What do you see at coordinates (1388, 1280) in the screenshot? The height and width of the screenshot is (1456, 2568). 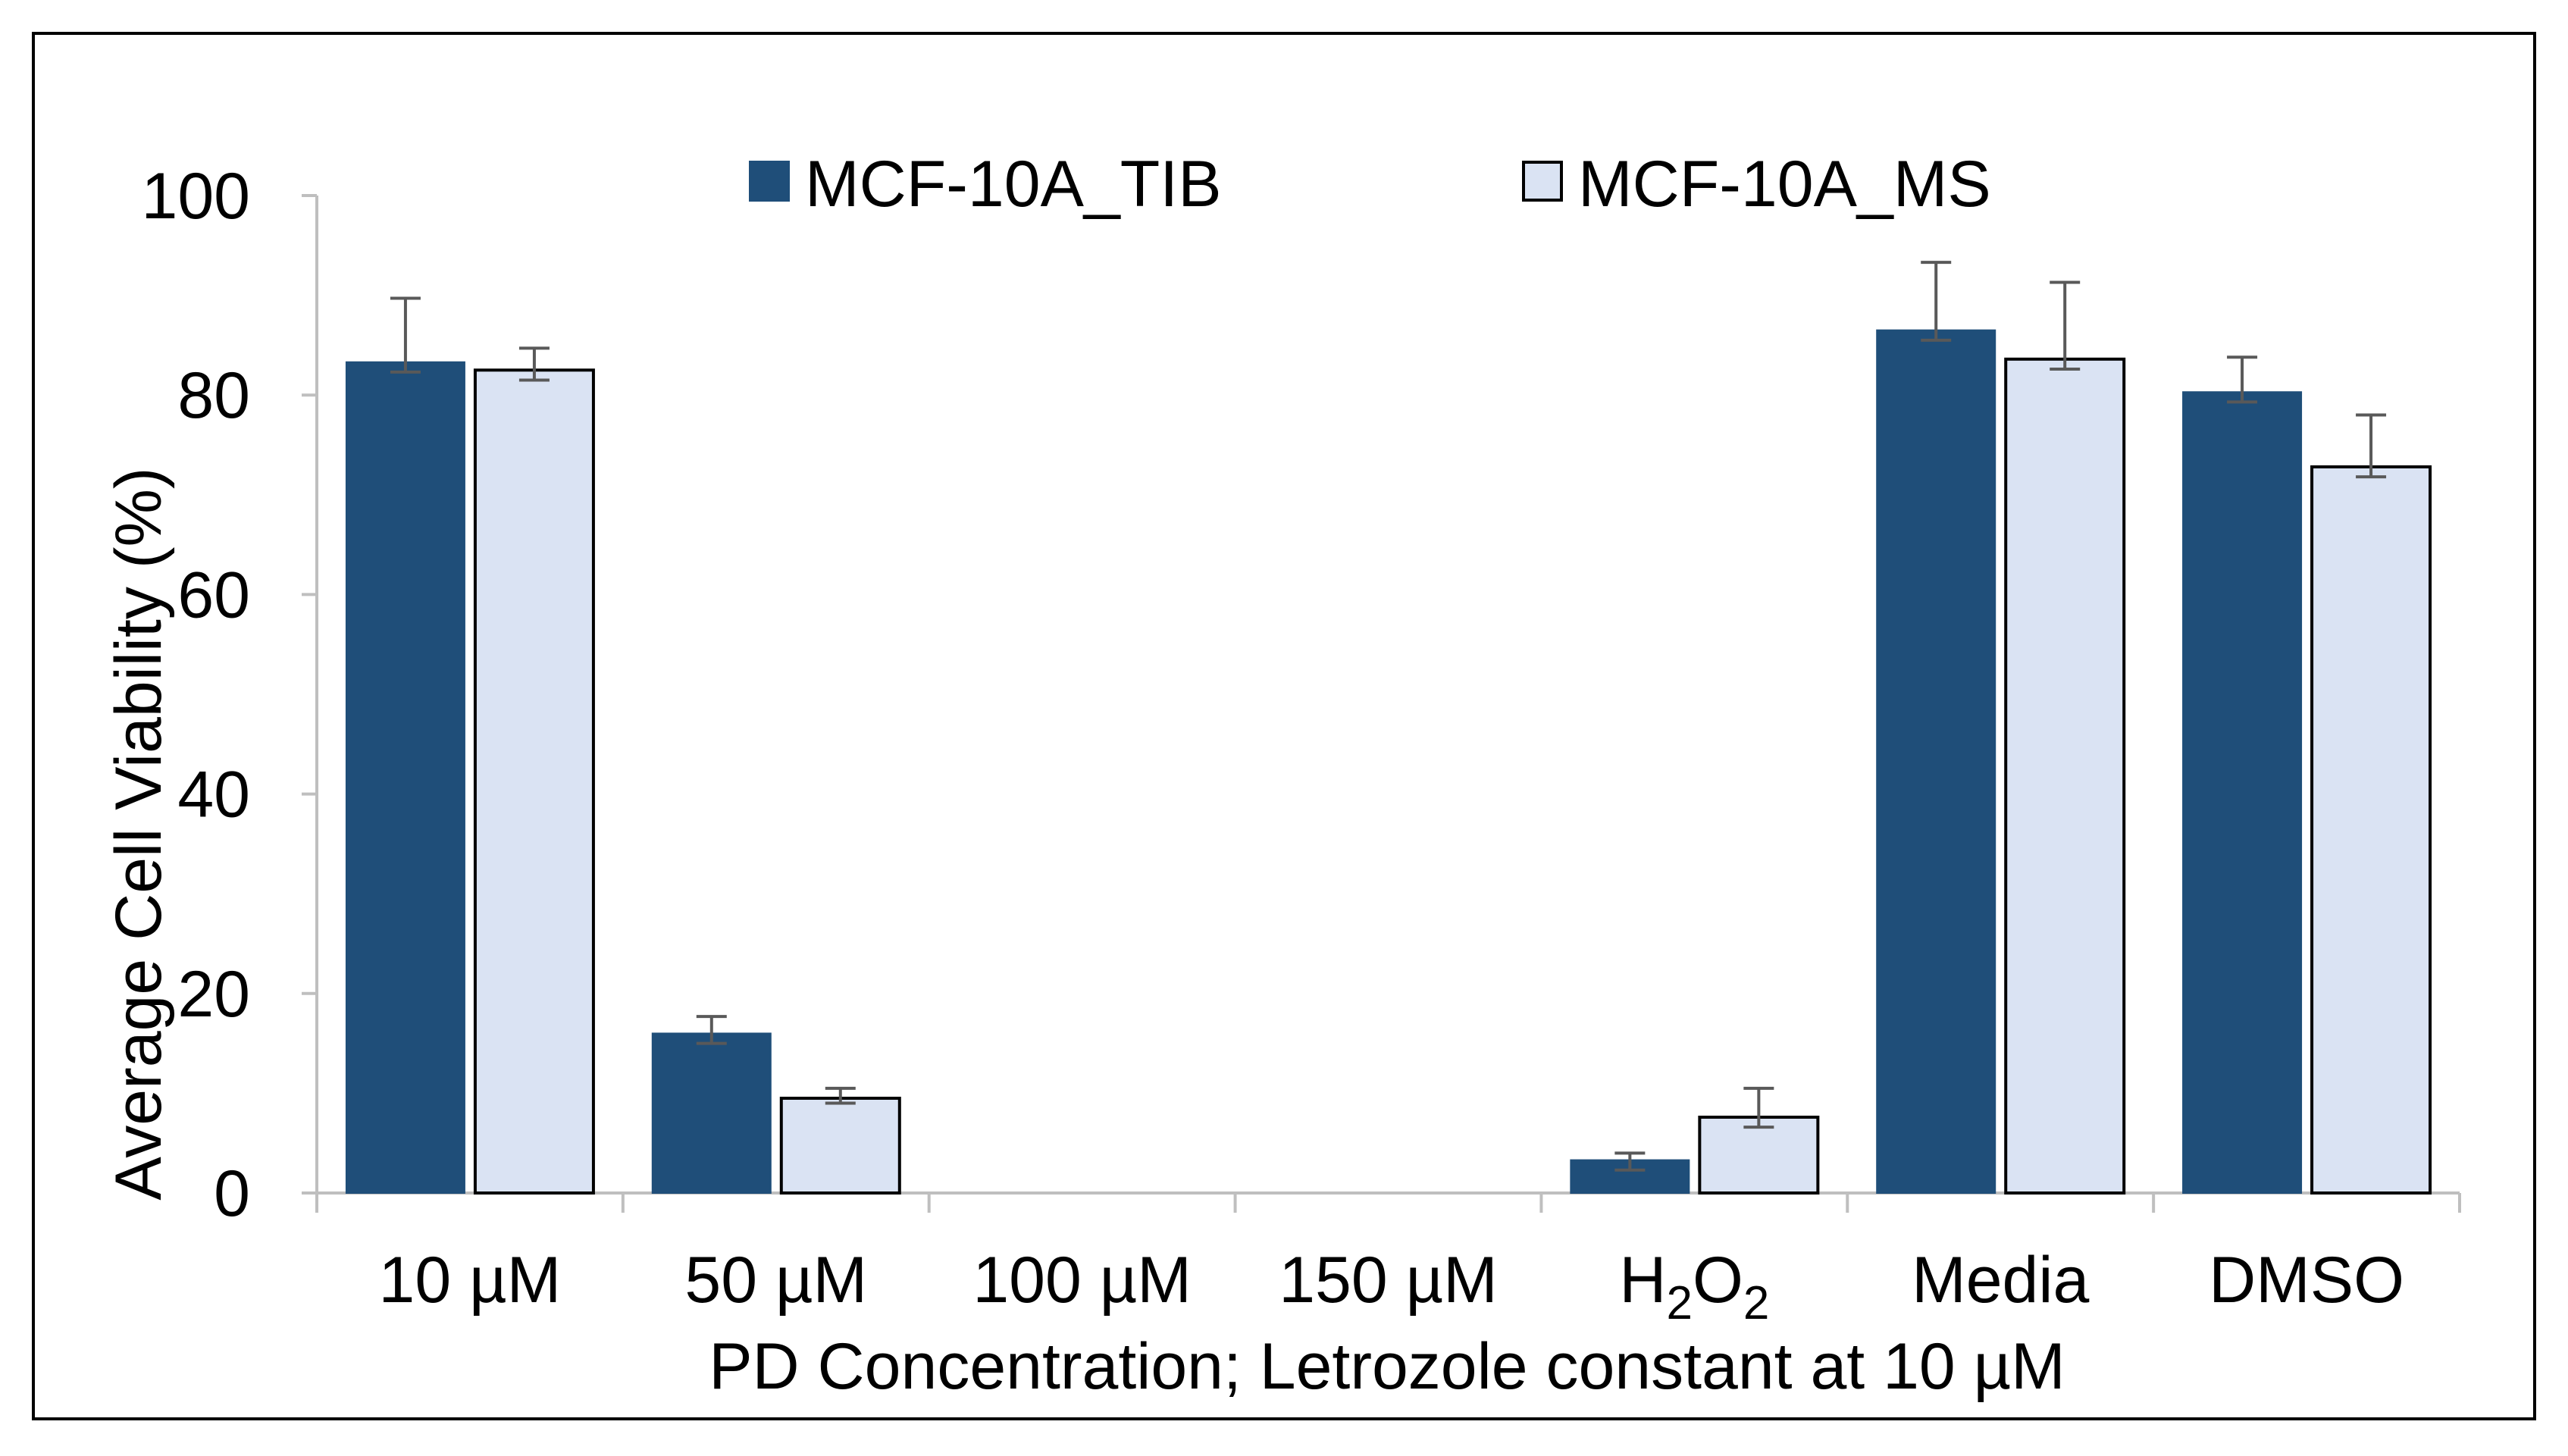 I see `x-tick-label: 150 µM` at bounding box center [1388, 1280].